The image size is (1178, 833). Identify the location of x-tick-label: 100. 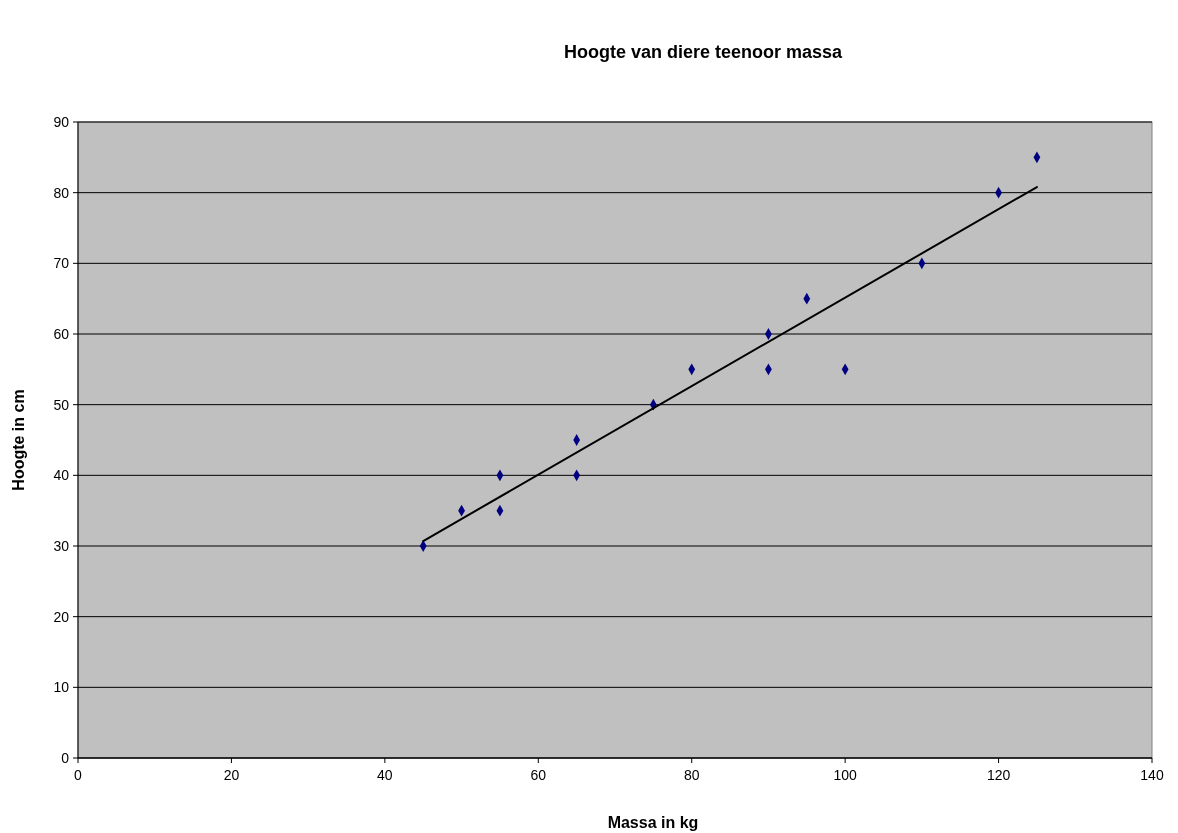
(845, 775).